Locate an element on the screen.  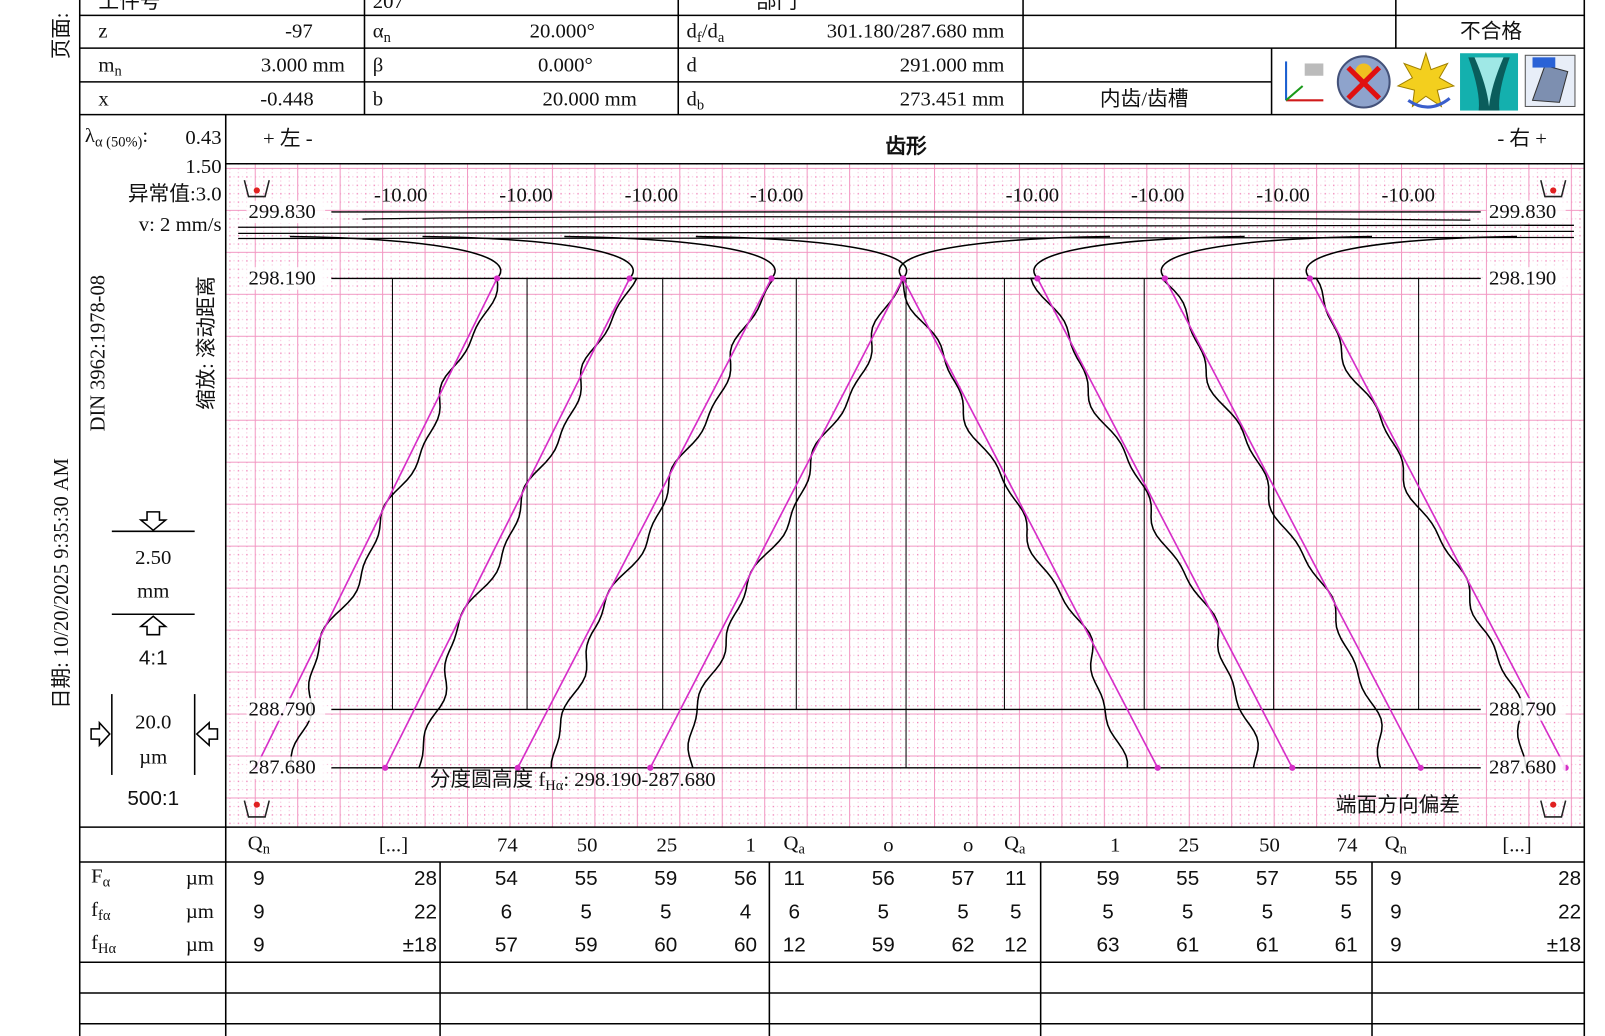
level-label-left: 298.190 is located at coordinates (282, 279).